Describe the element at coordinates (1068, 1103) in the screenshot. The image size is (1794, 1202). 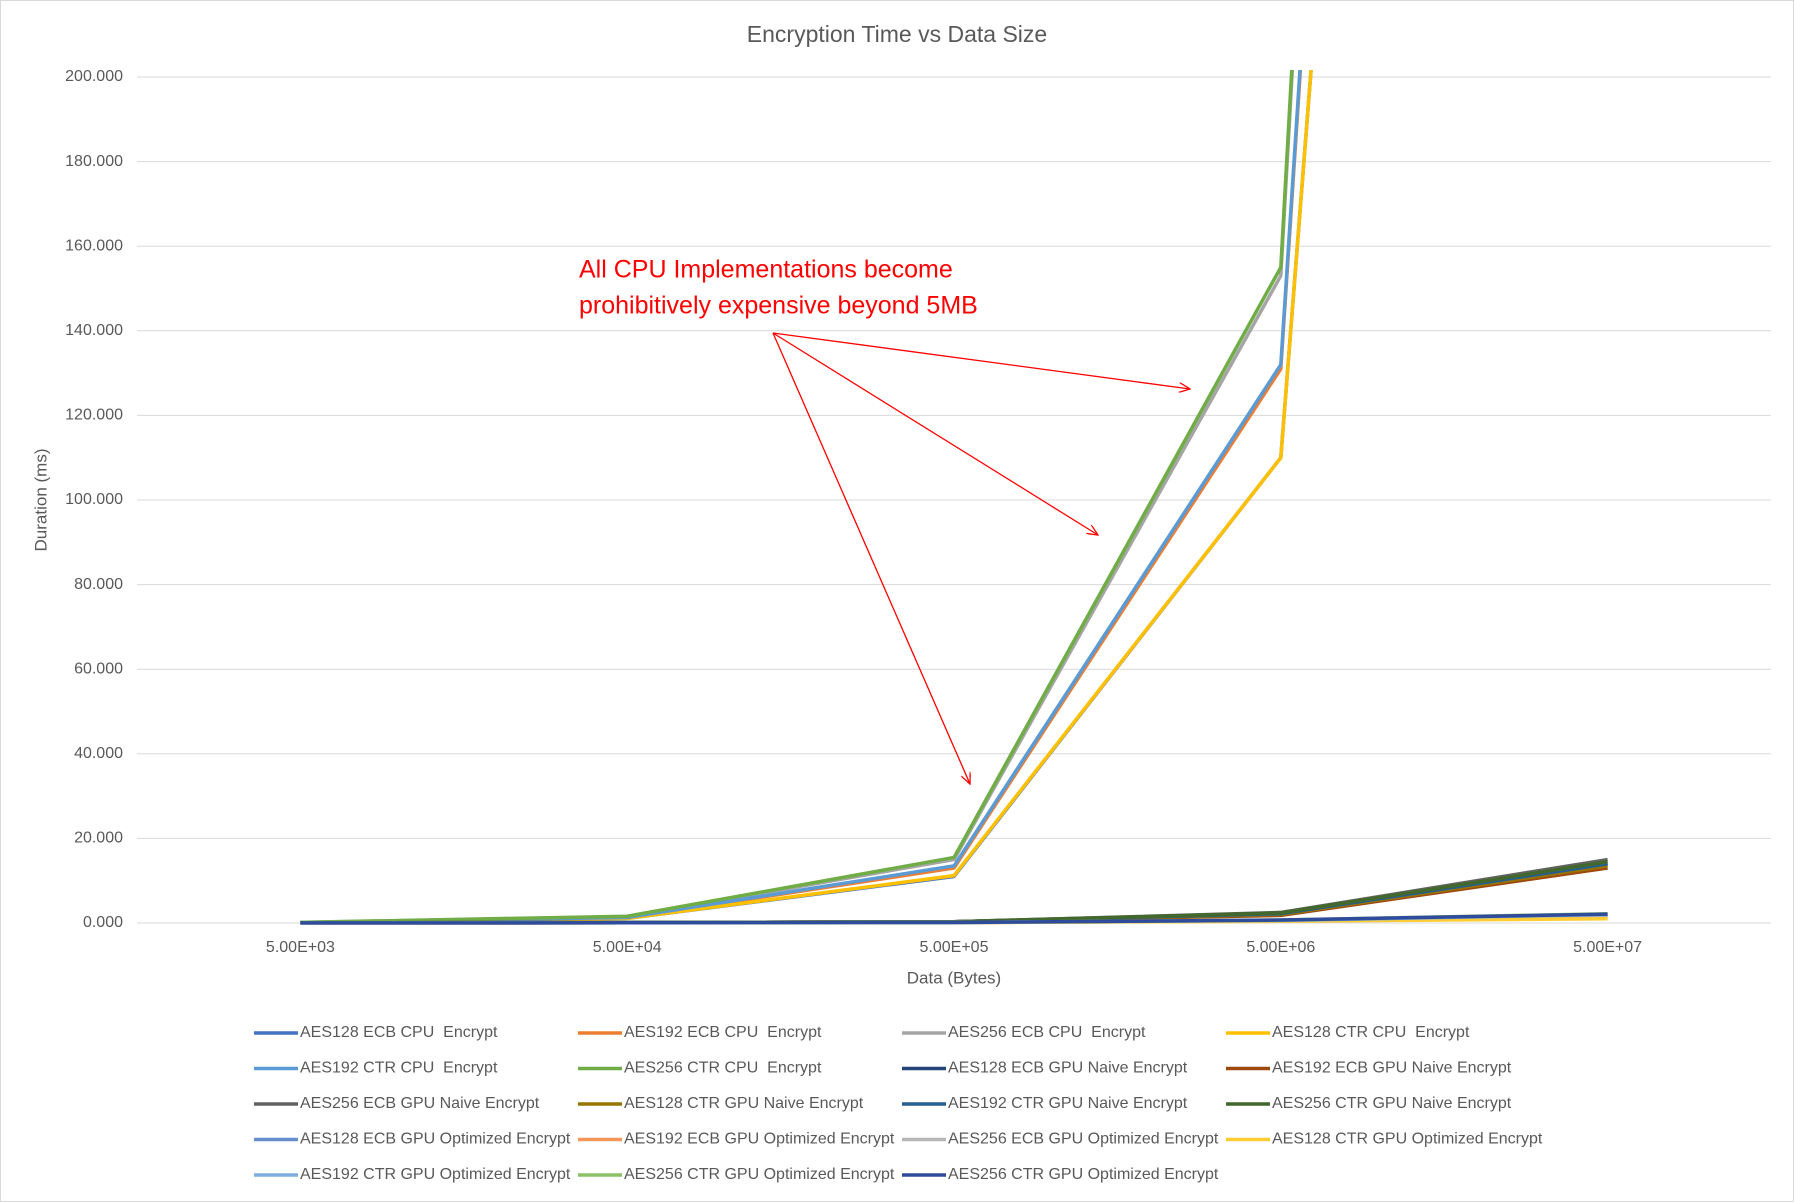
I see `legend-label: AES192 CTR GPU Naive Encrypt` at that location.